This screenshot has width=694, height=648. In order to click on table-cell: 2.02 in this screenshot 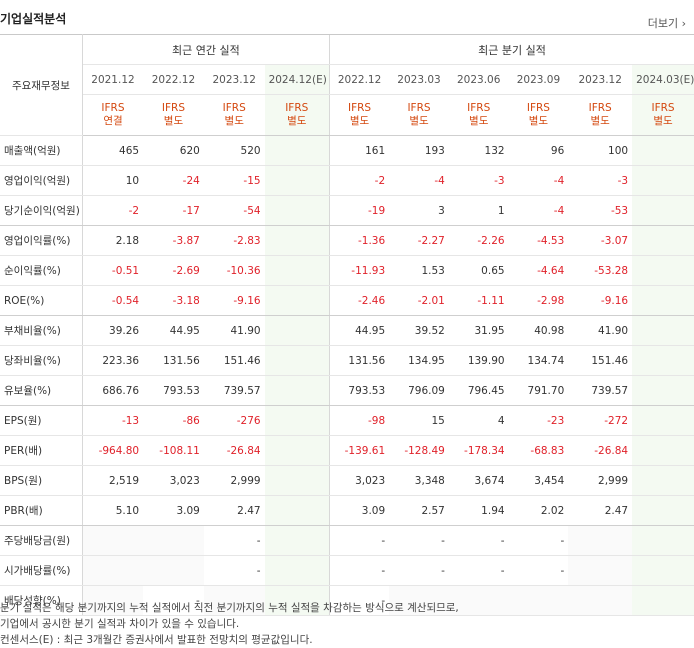, I will do `click(538, 510)`.